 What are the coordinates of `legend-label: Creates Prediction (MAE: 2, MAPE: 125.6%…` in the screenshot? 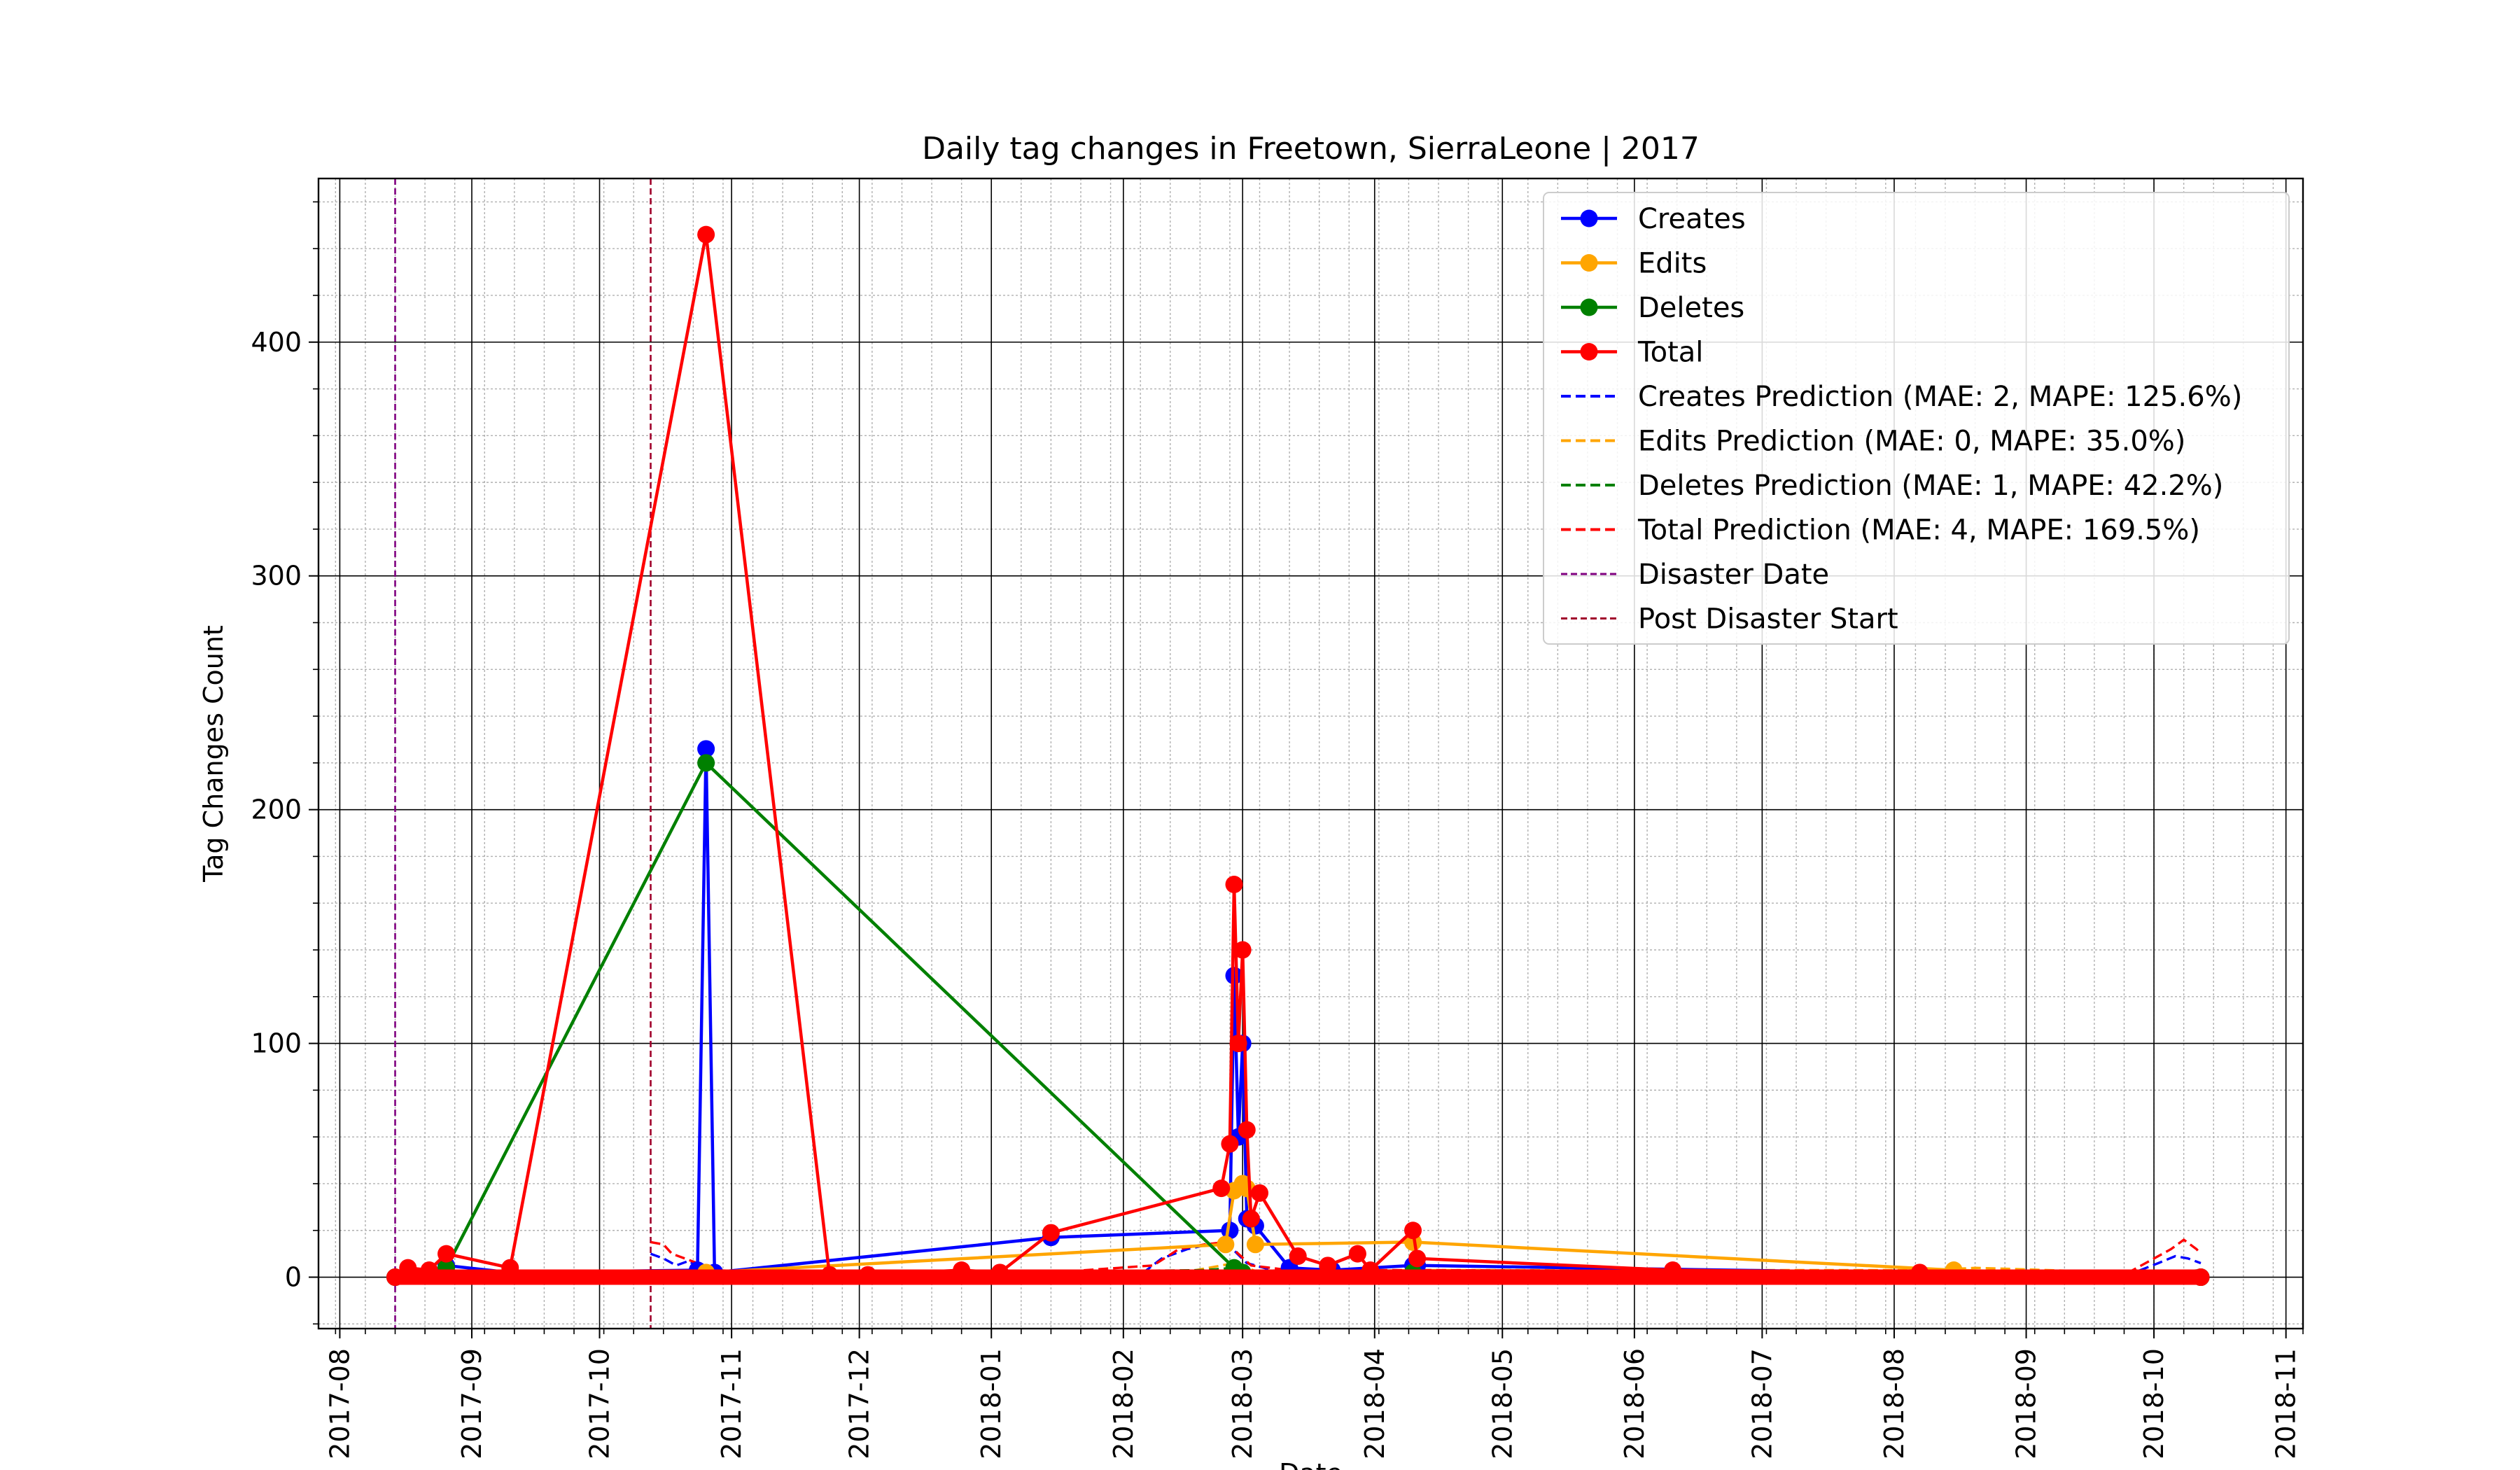 It's located at (1940, 397).